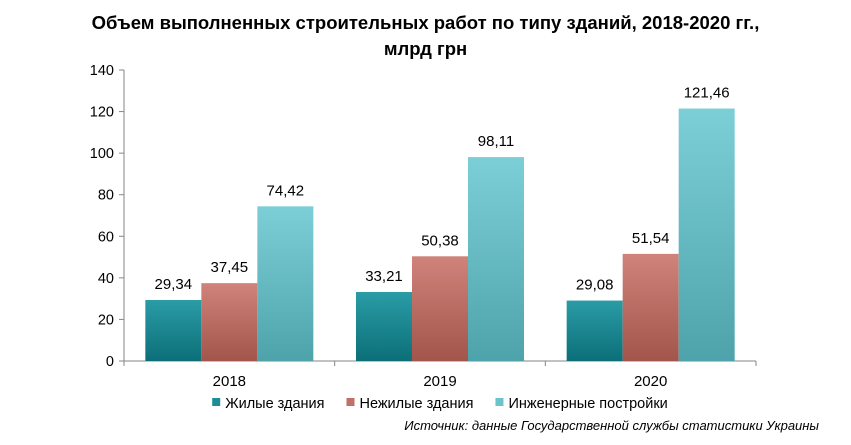 The image size is (851, 445). Describe the element at coordinates (106, 237) in the screenshot. I see `y-tick-label: 60` at that location.